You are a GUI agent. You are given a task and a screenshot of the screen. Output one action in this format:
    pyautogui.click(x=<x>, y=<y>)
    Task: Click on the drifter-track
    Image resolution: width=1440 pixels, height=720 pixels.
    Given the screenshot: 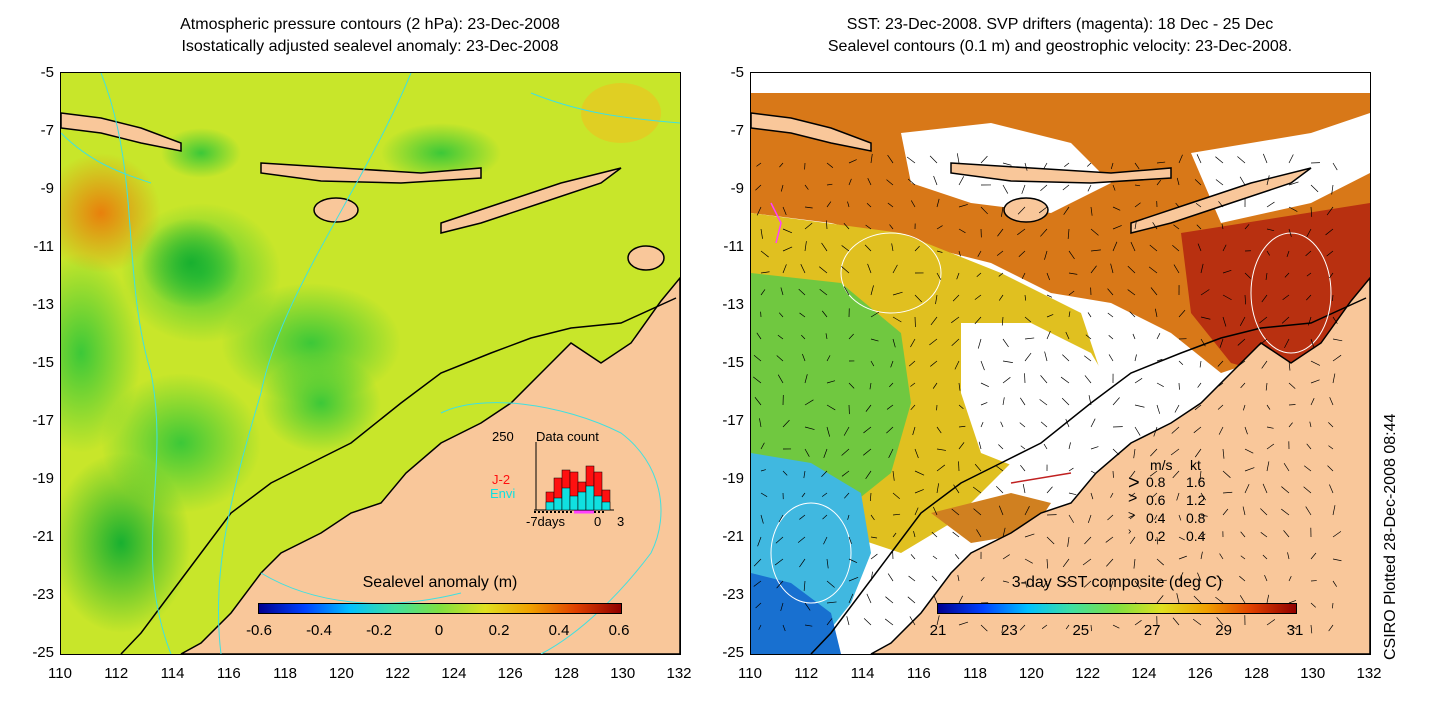 What is the action you would take?
    pyautogui.click(x=1041, y=478)
    